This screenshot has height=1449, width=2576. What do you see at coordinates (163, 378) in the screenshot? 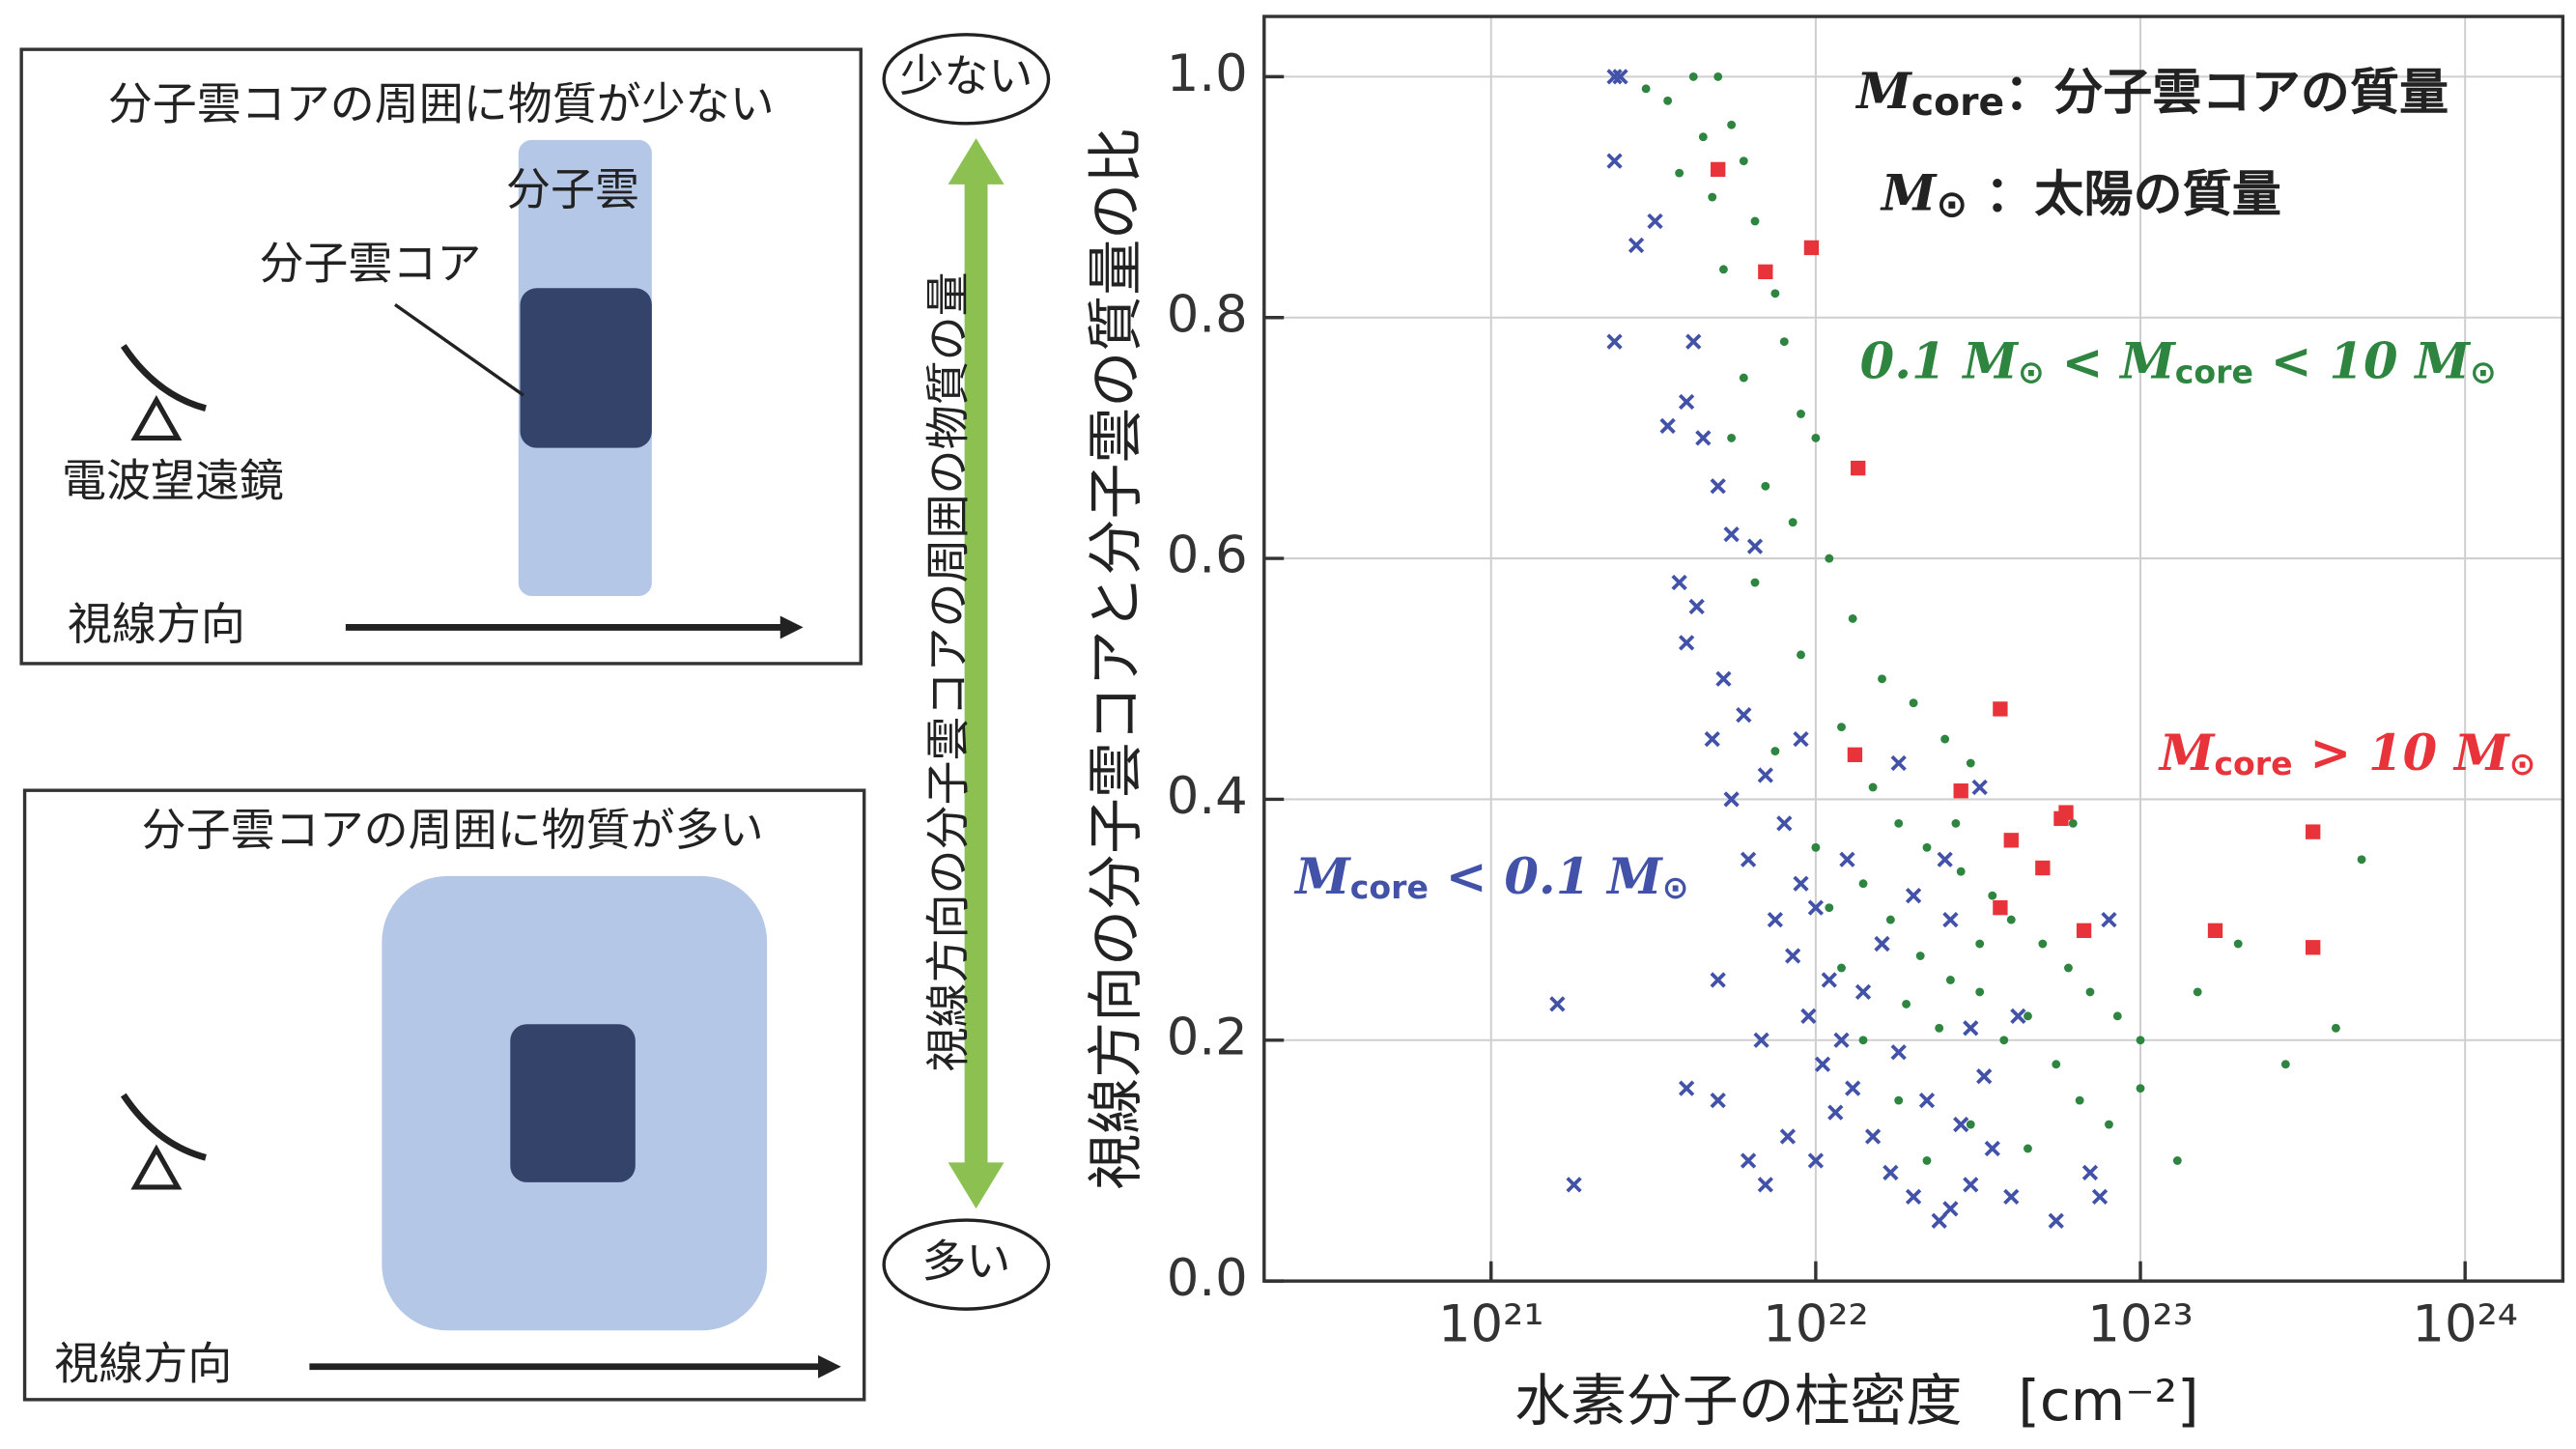
I see `telescope-dish` at bounding box center [163, 378].